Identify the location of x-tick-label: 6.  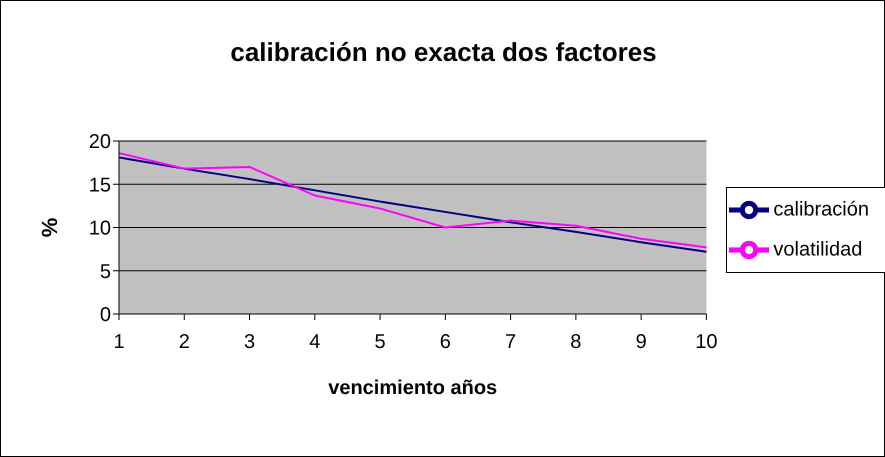
(445, 342).